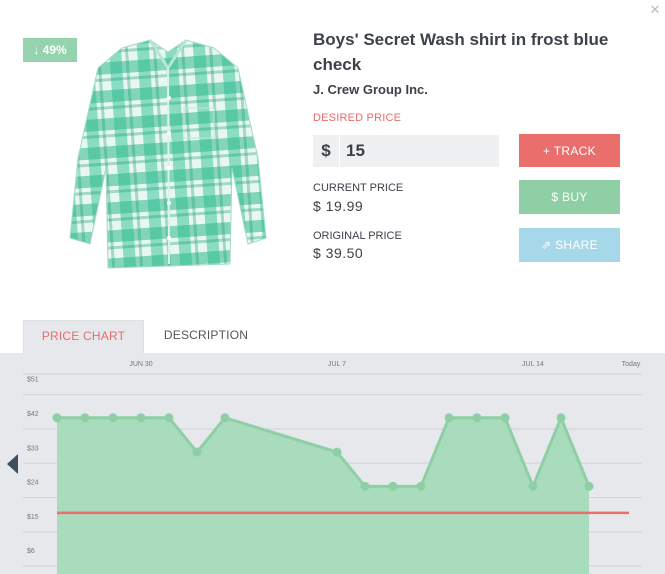 The image size is (665, 574). What do you see at coordinates (83, 336) in the screenshot?
I see `tab-price-chart: PRICE CHART` at bounding box center [83, 336].